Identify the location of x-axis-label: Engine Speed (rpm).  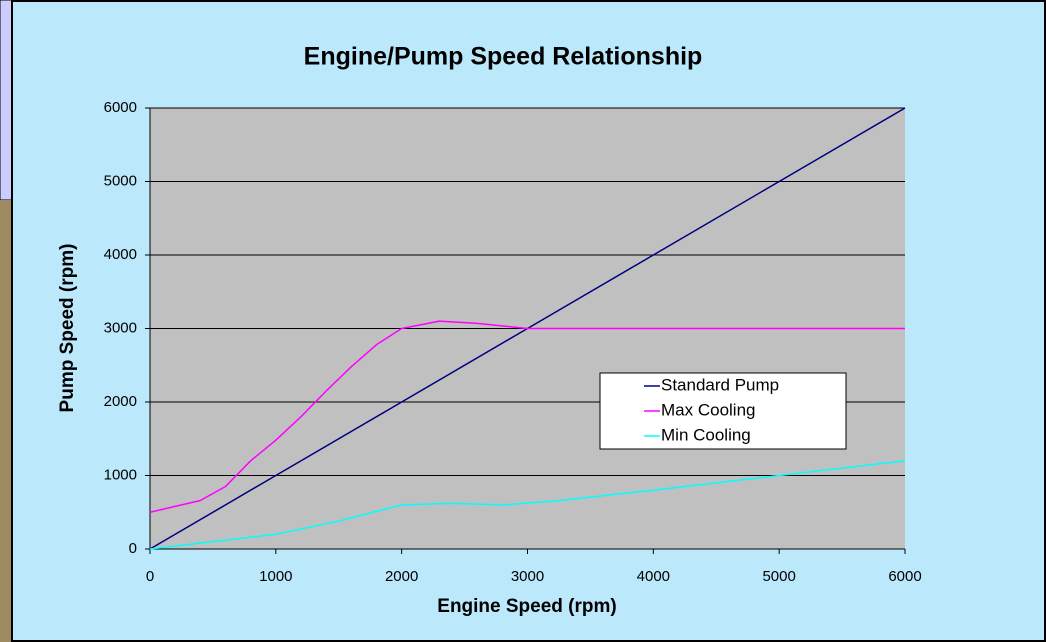
(526, 606).